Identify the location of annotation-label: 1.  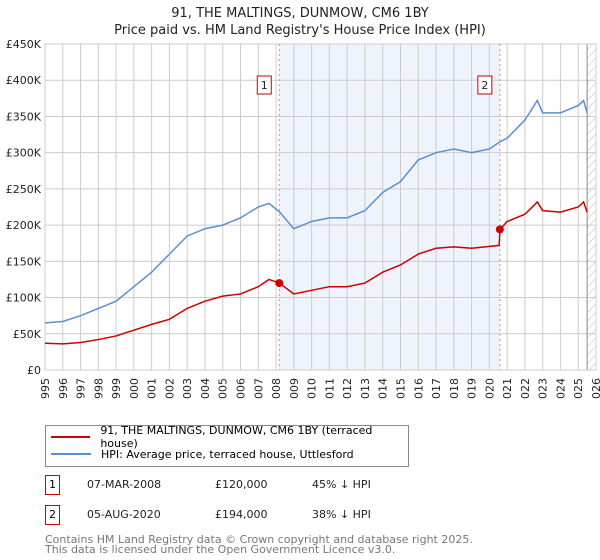
(264, 85).